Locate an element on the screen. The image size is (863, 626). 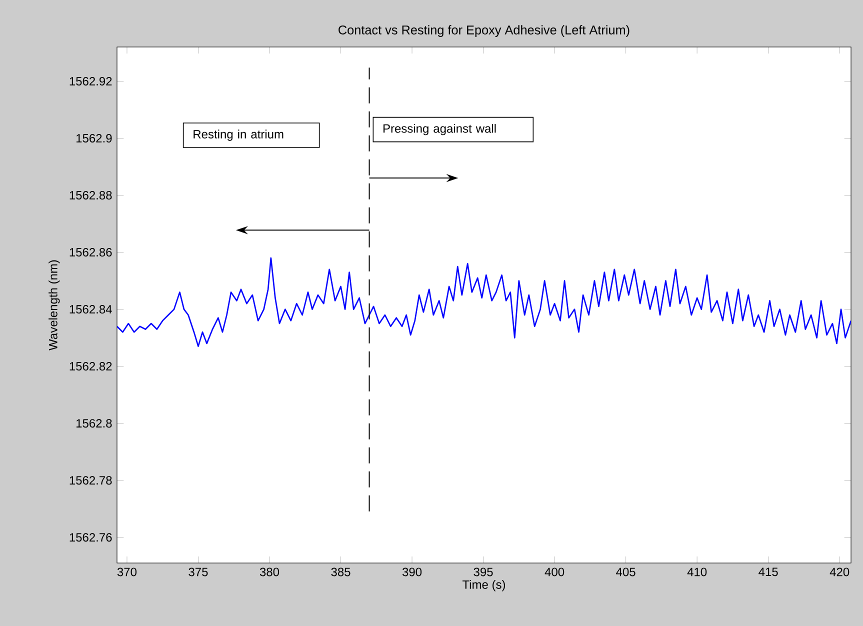
x-tick-label: 370 is located at coordinates (127, 572).